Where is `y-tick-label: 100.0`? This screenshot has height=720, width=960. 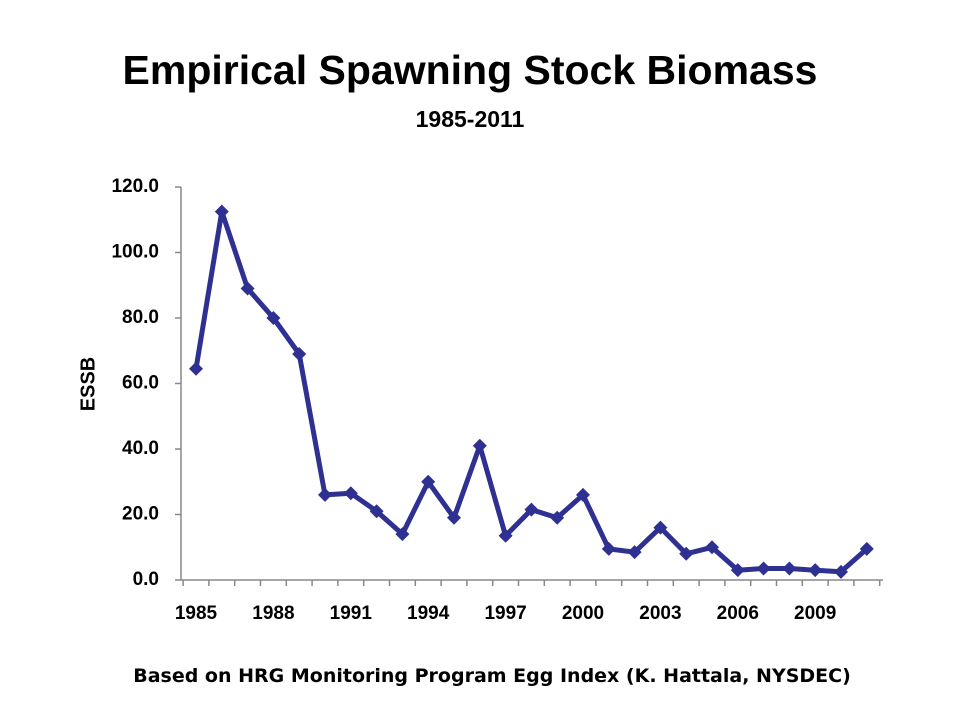
y-tick-label: 100.0 is located at coordinates (135, 252).